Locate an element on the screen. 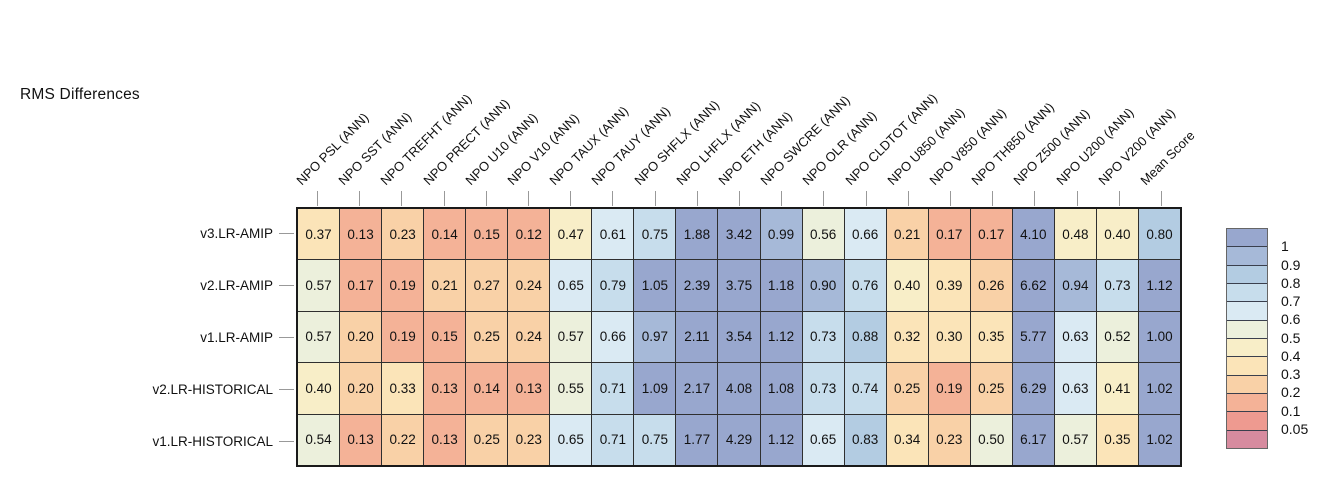  heatmap-cell: 0.52 is located at coordinates (1117, 337).